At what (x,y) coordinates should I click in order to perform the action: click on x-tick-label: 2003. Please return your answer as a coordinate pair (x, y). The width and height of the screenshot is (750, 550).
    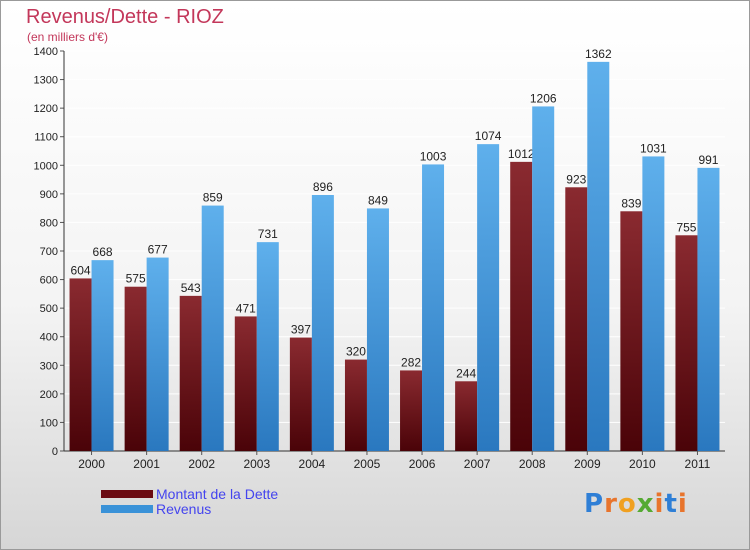
    Looking at the image, I should click on (256, 464).